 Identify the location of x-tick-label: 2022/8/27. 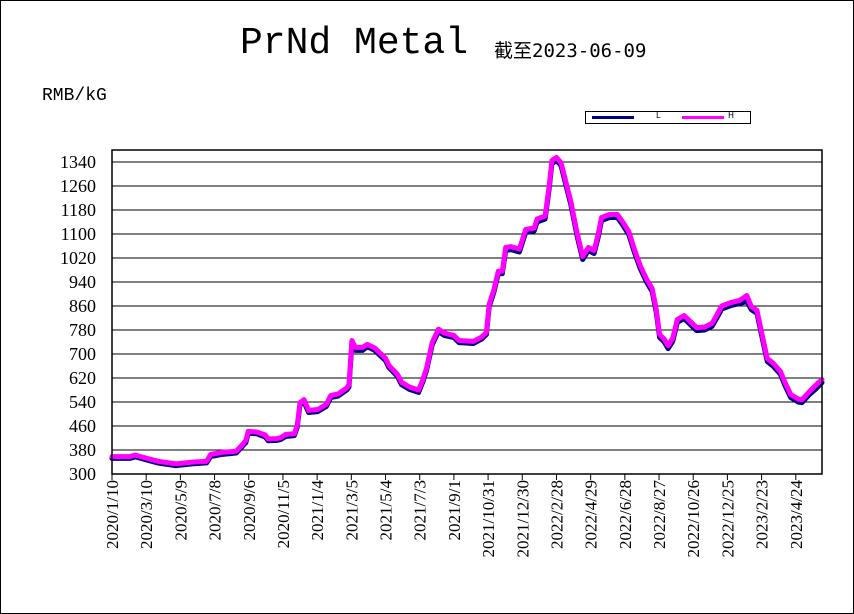
(659, 514).